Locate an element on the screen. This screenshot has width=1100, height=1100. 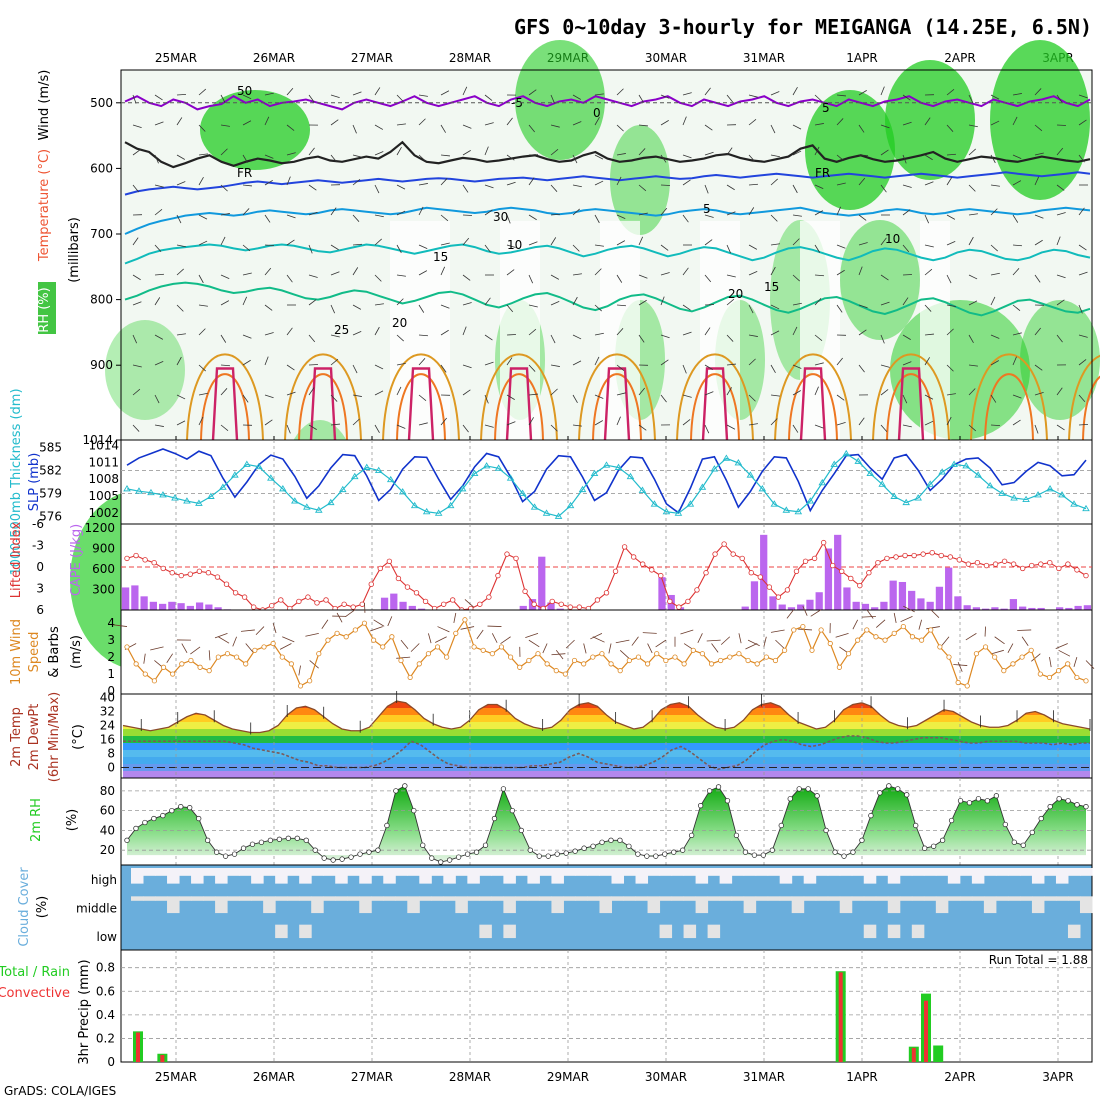
rh-tick-label: 40 is located at coordinates (107, 830).